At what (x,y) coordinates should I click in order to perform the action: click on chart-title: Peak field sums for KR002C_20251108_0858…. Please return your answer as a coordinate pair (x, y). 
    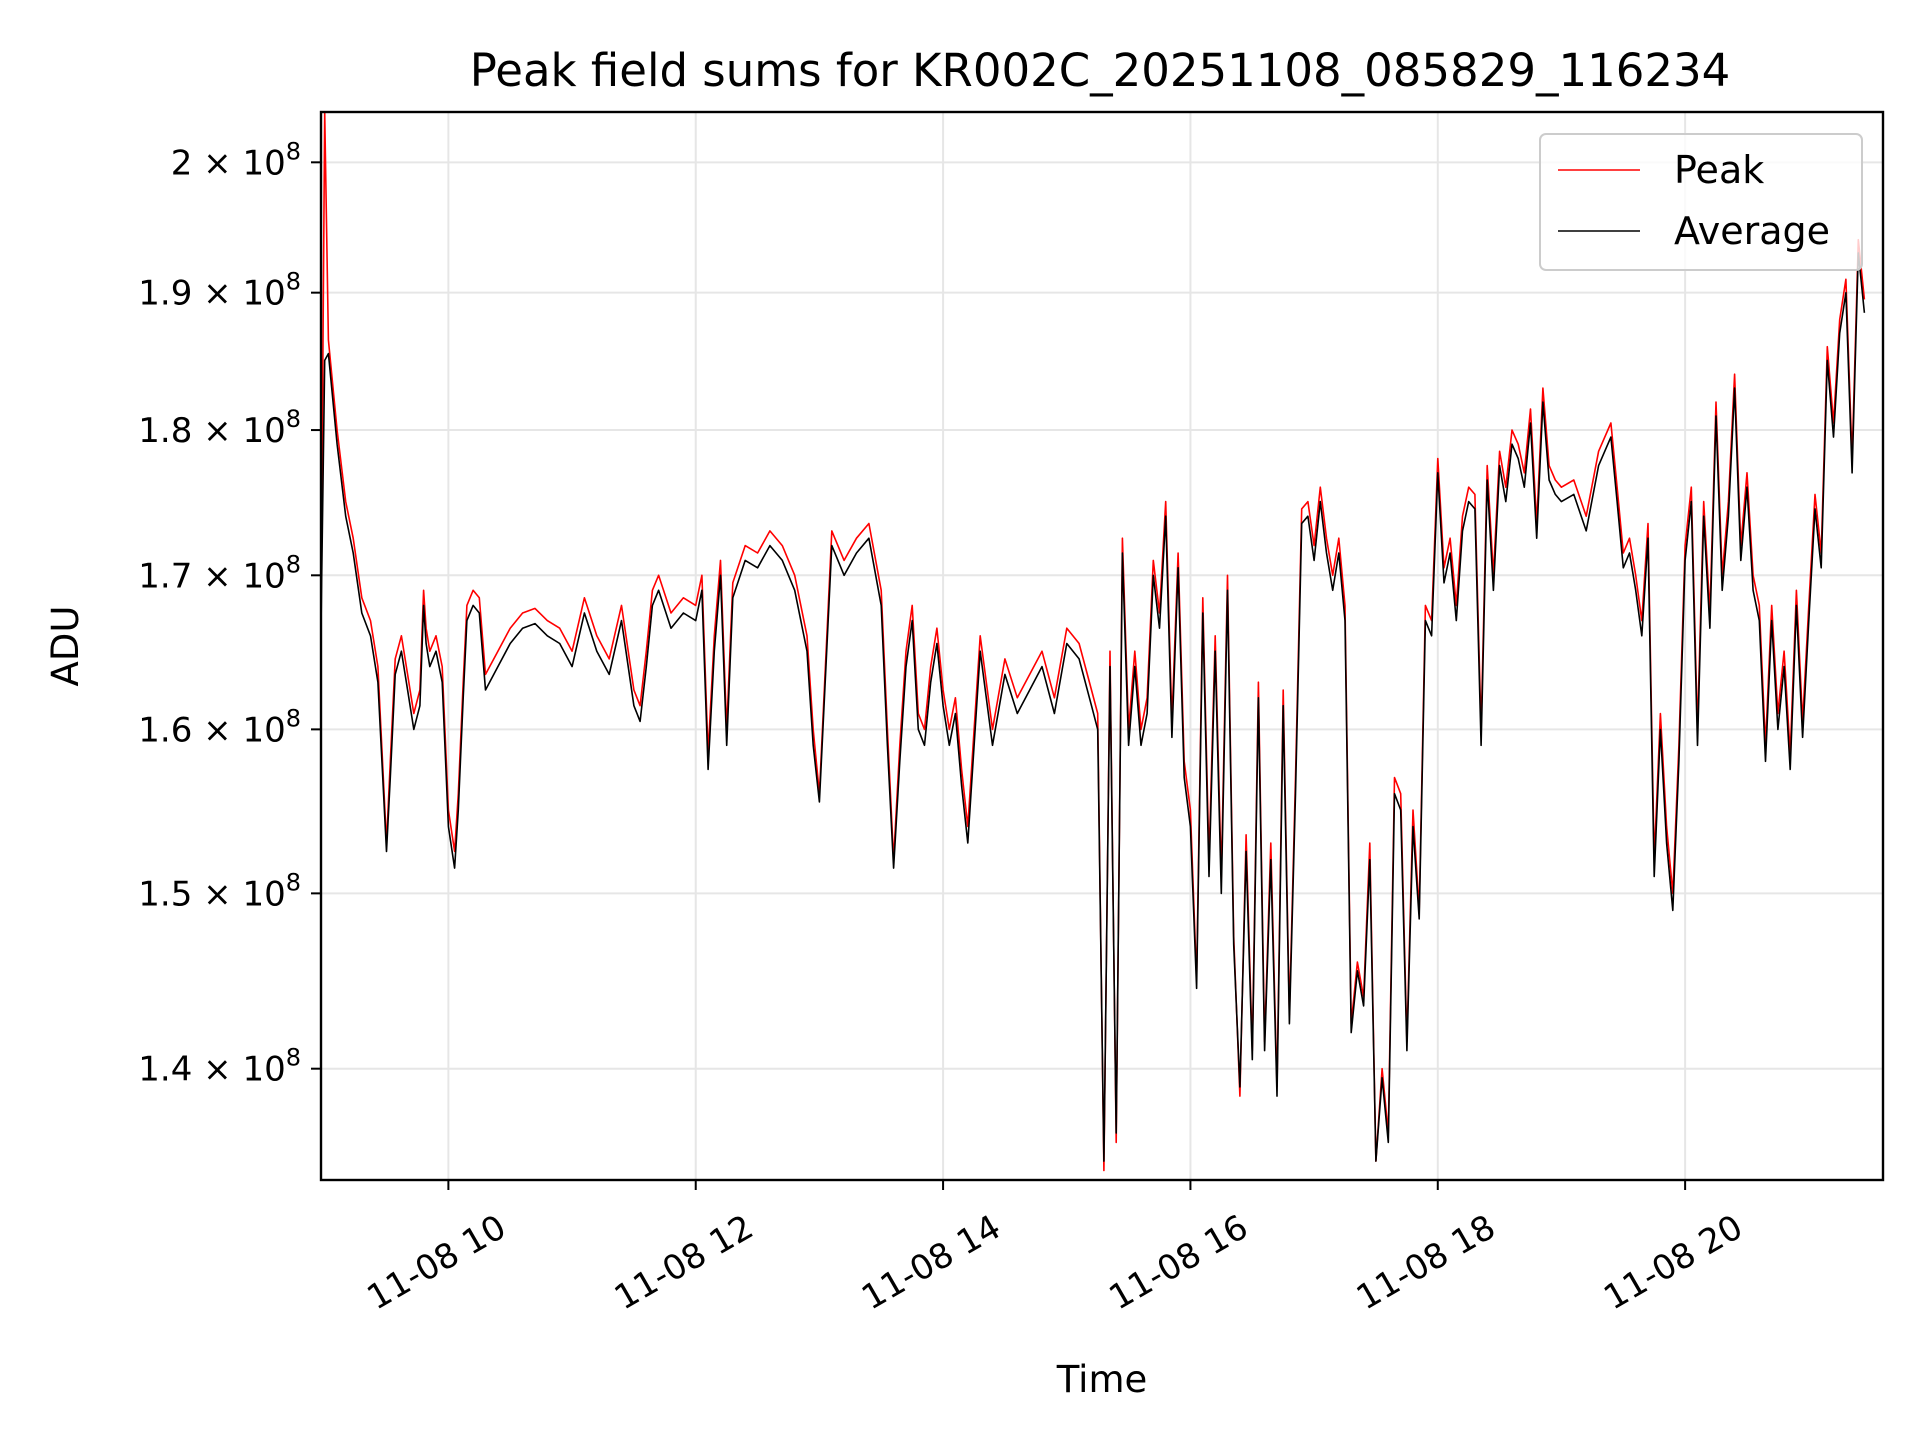
    Looking at the image, I should click on (1100, 70).